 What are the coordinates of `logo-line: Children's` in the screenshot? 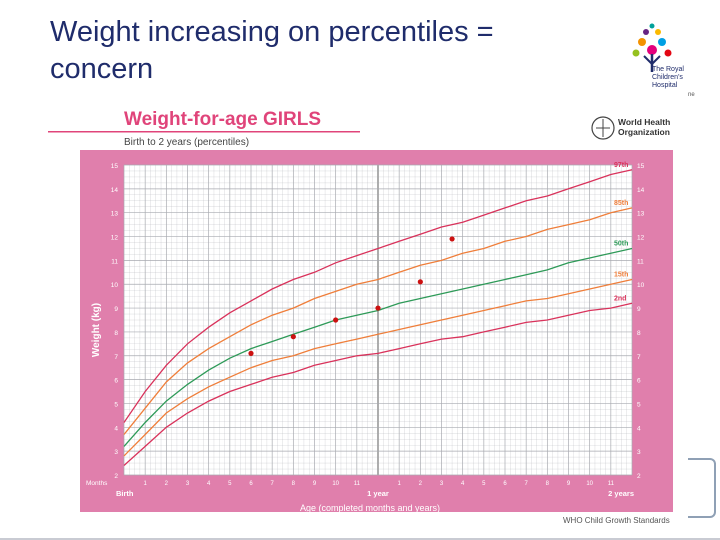 It's located at (667, 77).